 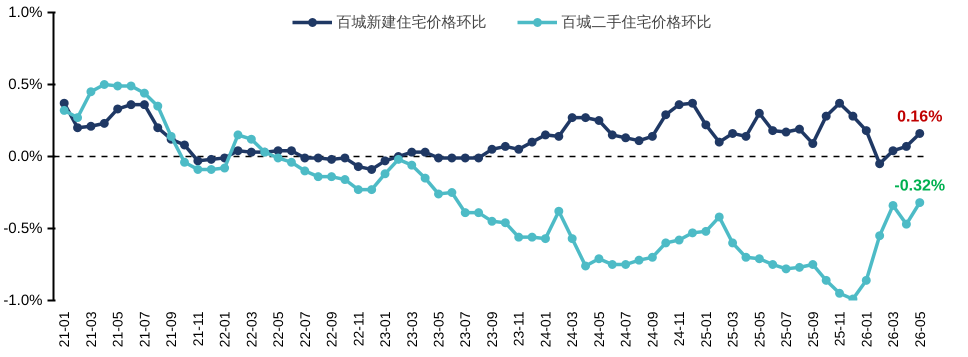 I want to click on x-tick-label: 21-07, so click(x=144, y=329).